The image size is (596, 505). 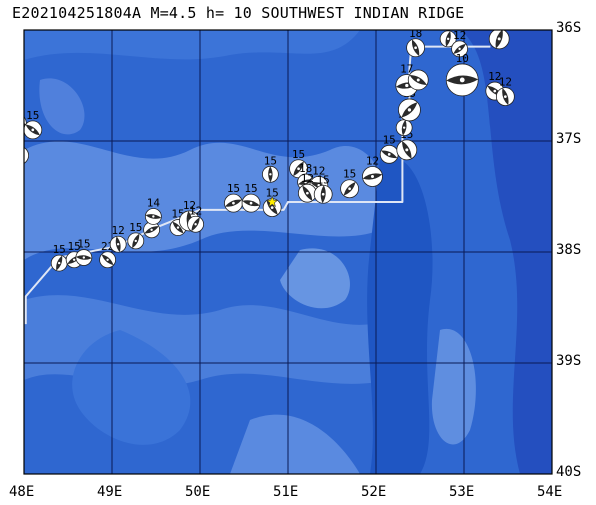 What do you see at coordinates (448, 33) in the screenshot?
I see `focal-mechanism: 13` at bounding box center [448, 33].